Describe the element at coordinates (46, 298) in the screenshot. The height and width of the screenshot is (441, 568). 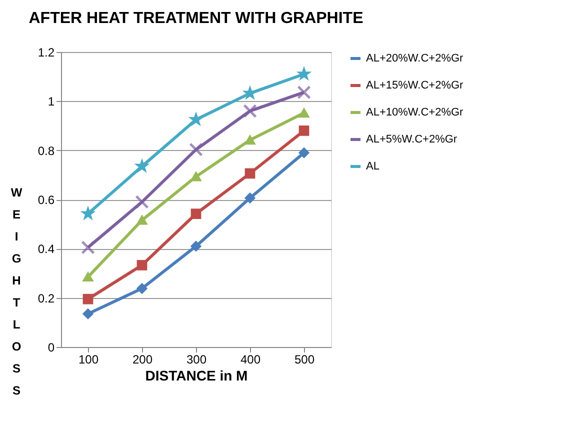
I see `y-tick-label: 0.2` at that location.